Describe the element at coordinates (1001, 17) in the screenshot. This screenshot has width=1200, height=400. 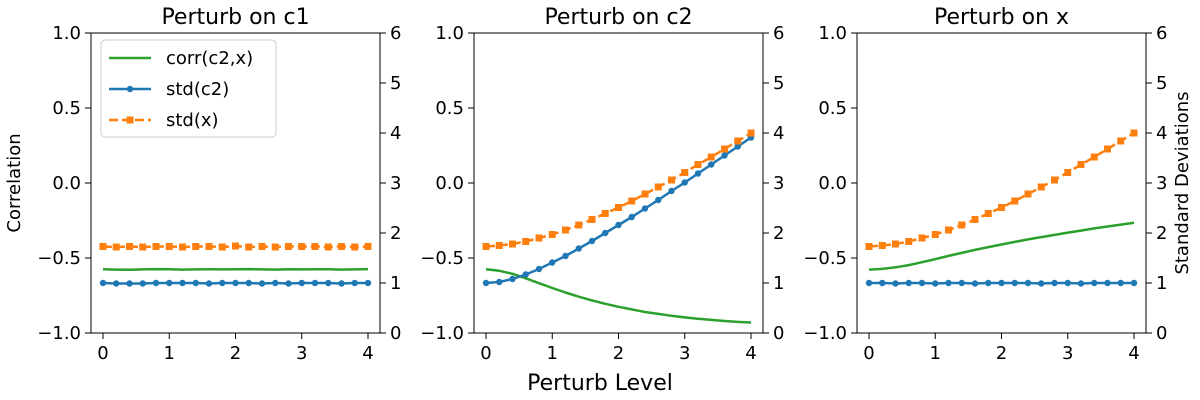
I see `panel-title: Perturb on x` at that location.